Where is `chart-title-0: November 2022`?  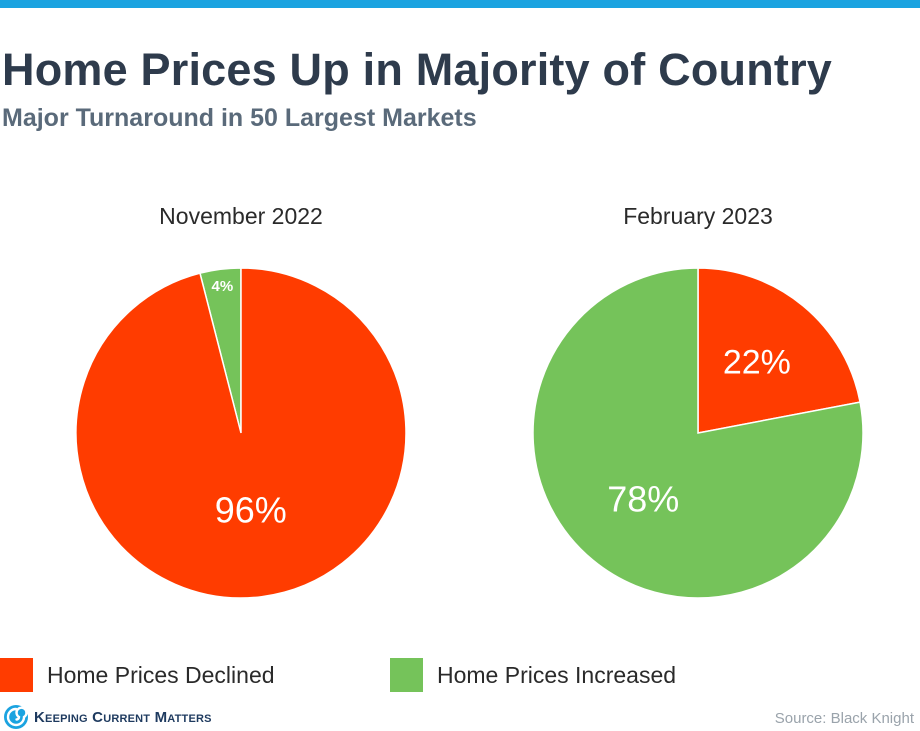
chart-title-0: November 2022 is located at coordinates (241, 216).